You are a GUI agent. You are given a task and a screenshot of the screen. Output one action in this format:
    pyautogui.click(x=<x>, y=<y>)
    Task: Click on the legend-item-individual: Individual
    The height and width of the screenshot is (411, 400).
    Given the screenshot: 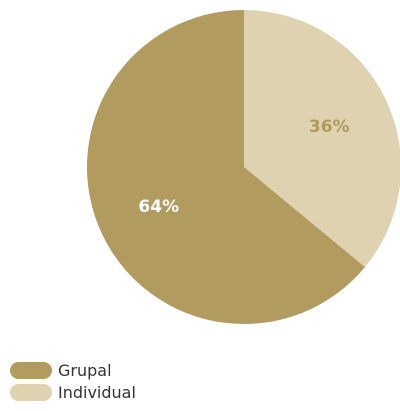 What is the action you would take?
    pyautogui.click(x=73, y=392)
    